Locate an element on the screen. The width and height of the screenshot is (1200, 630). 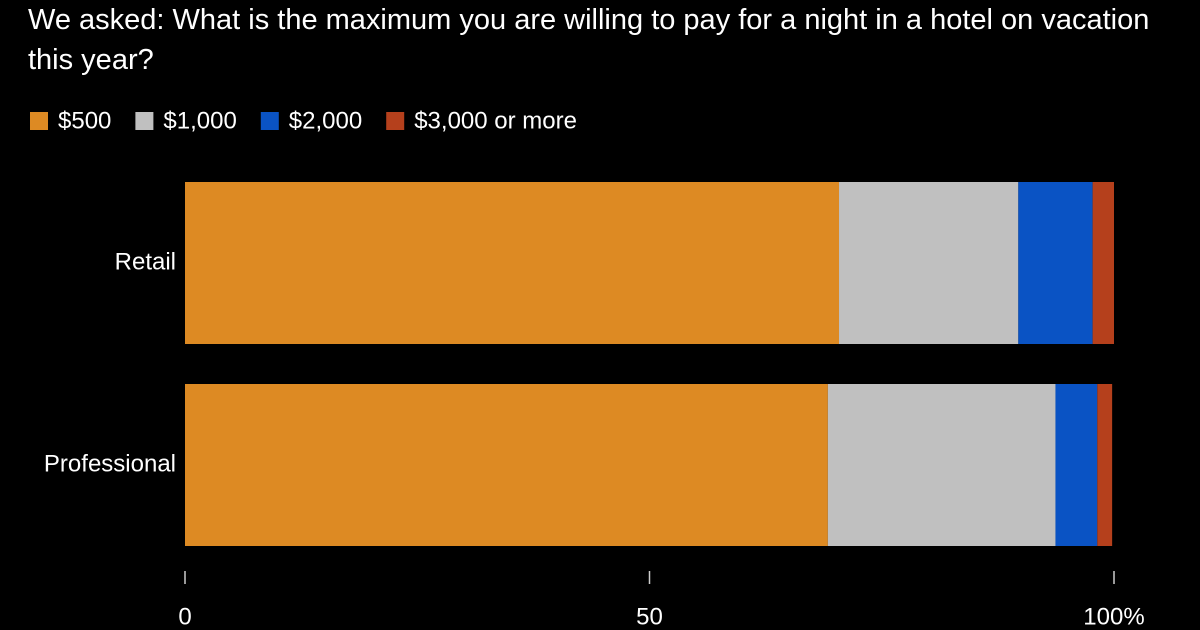
x-tick-label: 0 is located at coordinates (184, 616).